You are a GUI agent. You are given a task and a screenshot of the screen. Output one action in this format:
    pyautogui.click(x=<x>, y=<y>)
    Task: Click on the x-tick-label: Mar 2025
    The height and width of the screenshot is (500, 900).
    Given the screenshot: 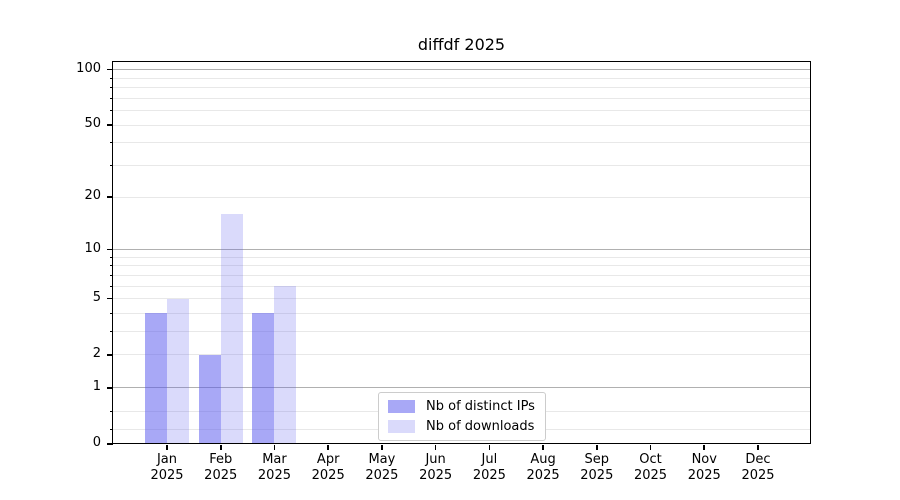 What is the action you would take?
    pyautogui.click(x=274, y=467)
    